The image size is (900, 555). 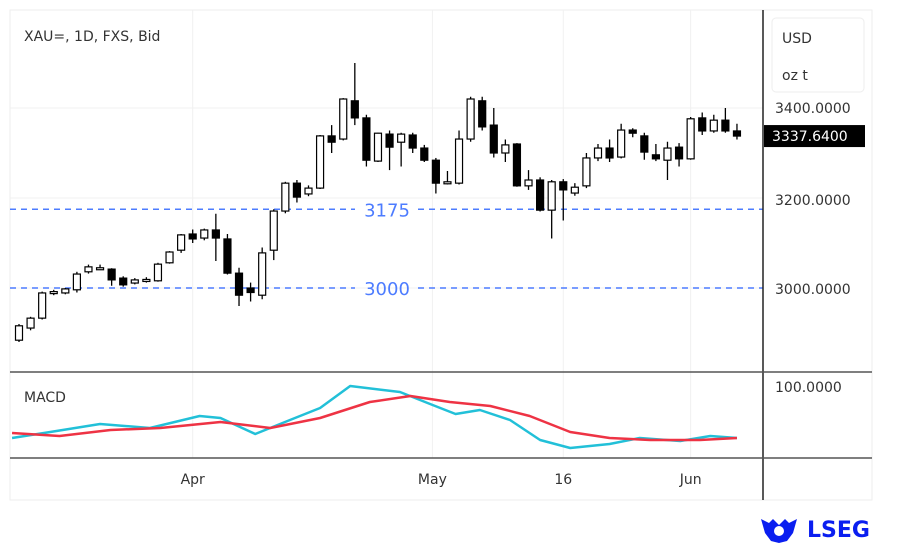 I want to click on unit-box, so click(x=818, y=55).